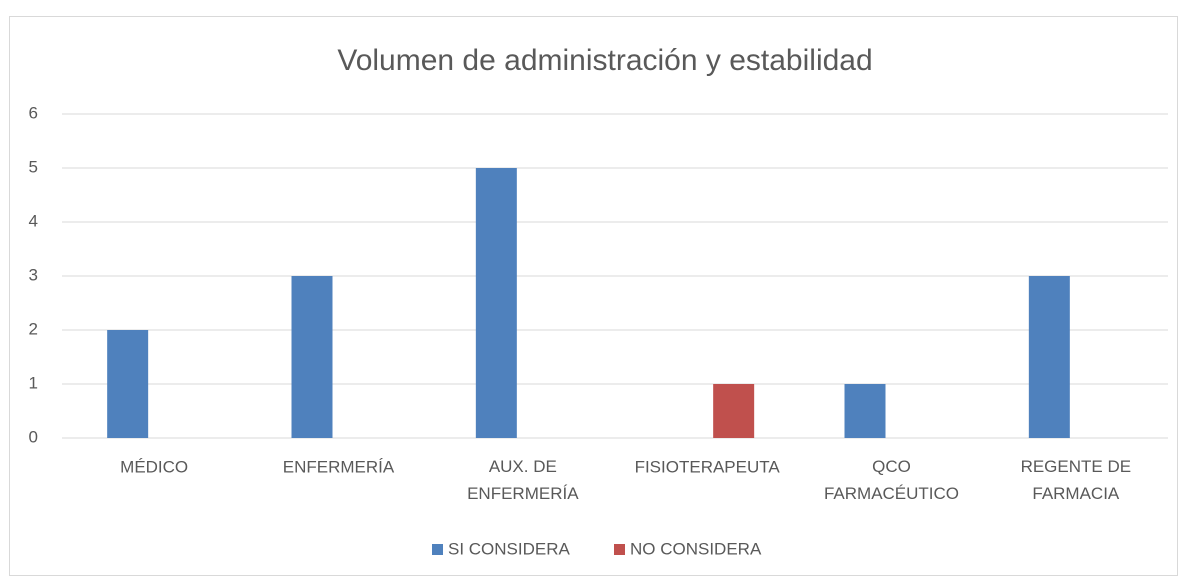 The width and height of the screenshot is (1186, 584). What do you see at coordinates (708, 466) in the screenshot?
I see `x-tick-label: FISIOTERAPEUTA` at bounding box center [708, 466].